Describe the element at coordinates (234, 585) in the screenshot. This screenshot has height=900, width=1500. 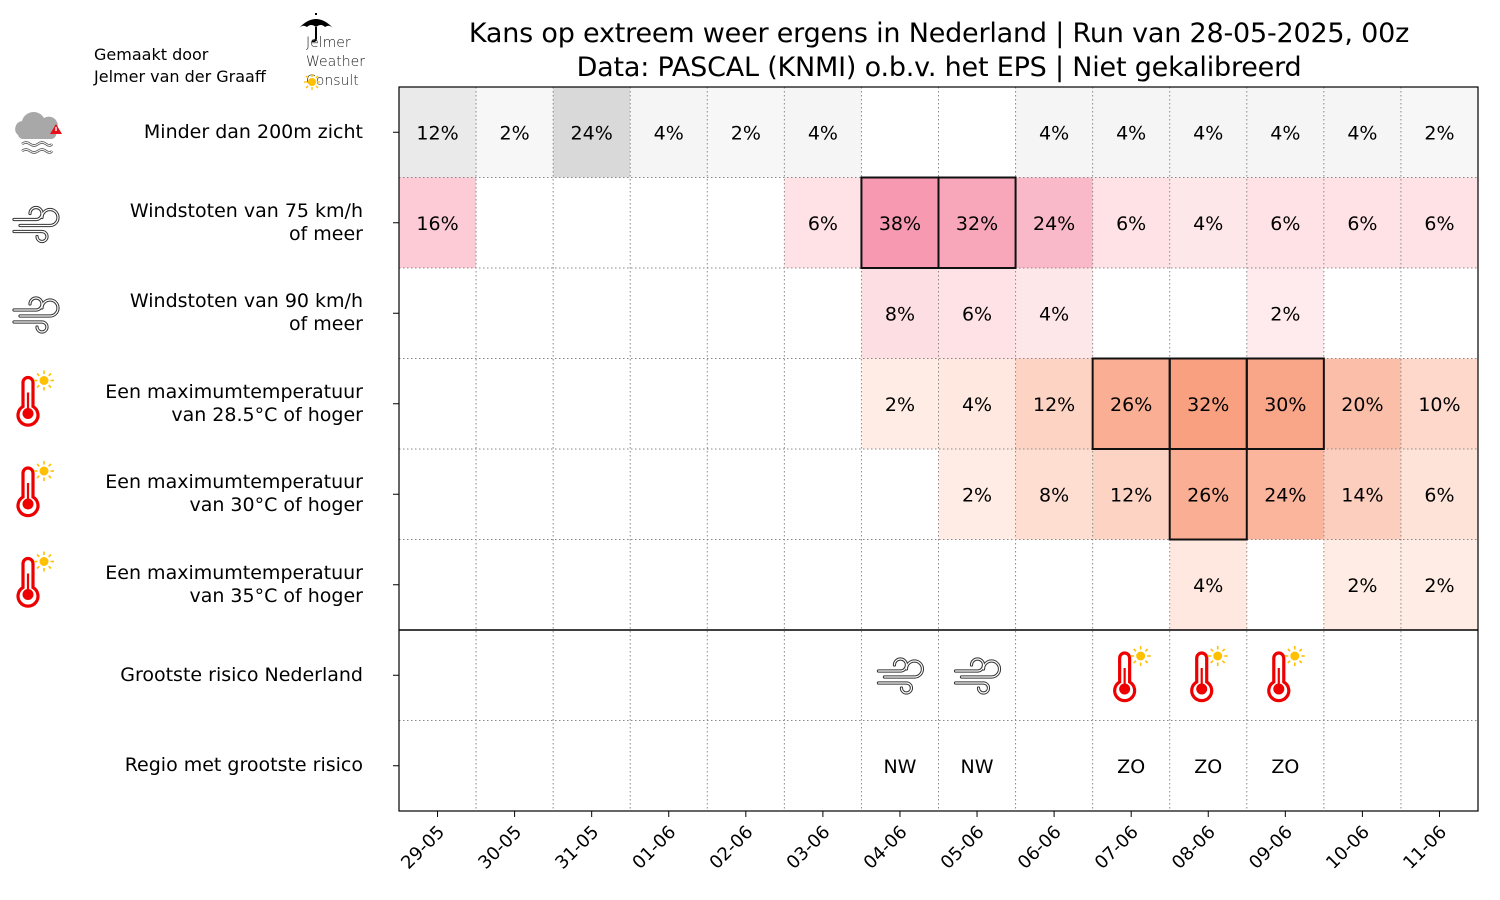
I see `row-label: Een maximumtemperatuur van 35°C of hoger` at that location.